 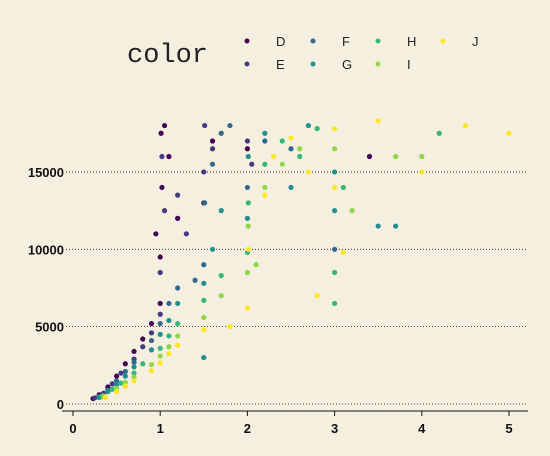 I want to click on legend-label-e: E, so click(x=280, y=64).